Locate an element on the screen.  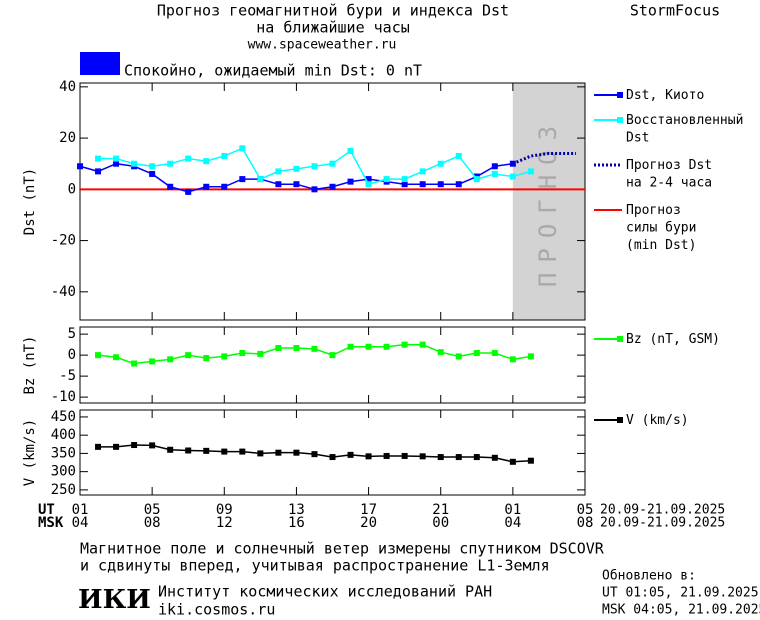
updated-ut: UT 01:05, 21.09.2025 is located at coordinates (680, 593).